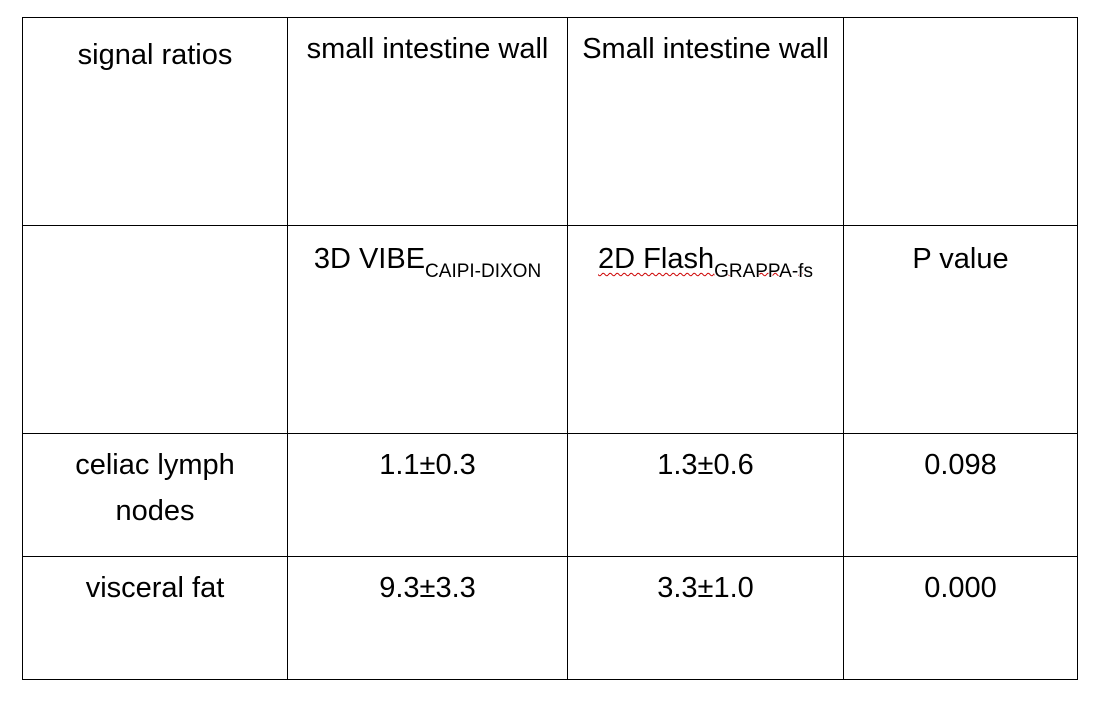  What do you see at coordinates (705, 588) in the screenshot?
I see `cell-text: 3.3±1.0` at bounding box center [705, 588].